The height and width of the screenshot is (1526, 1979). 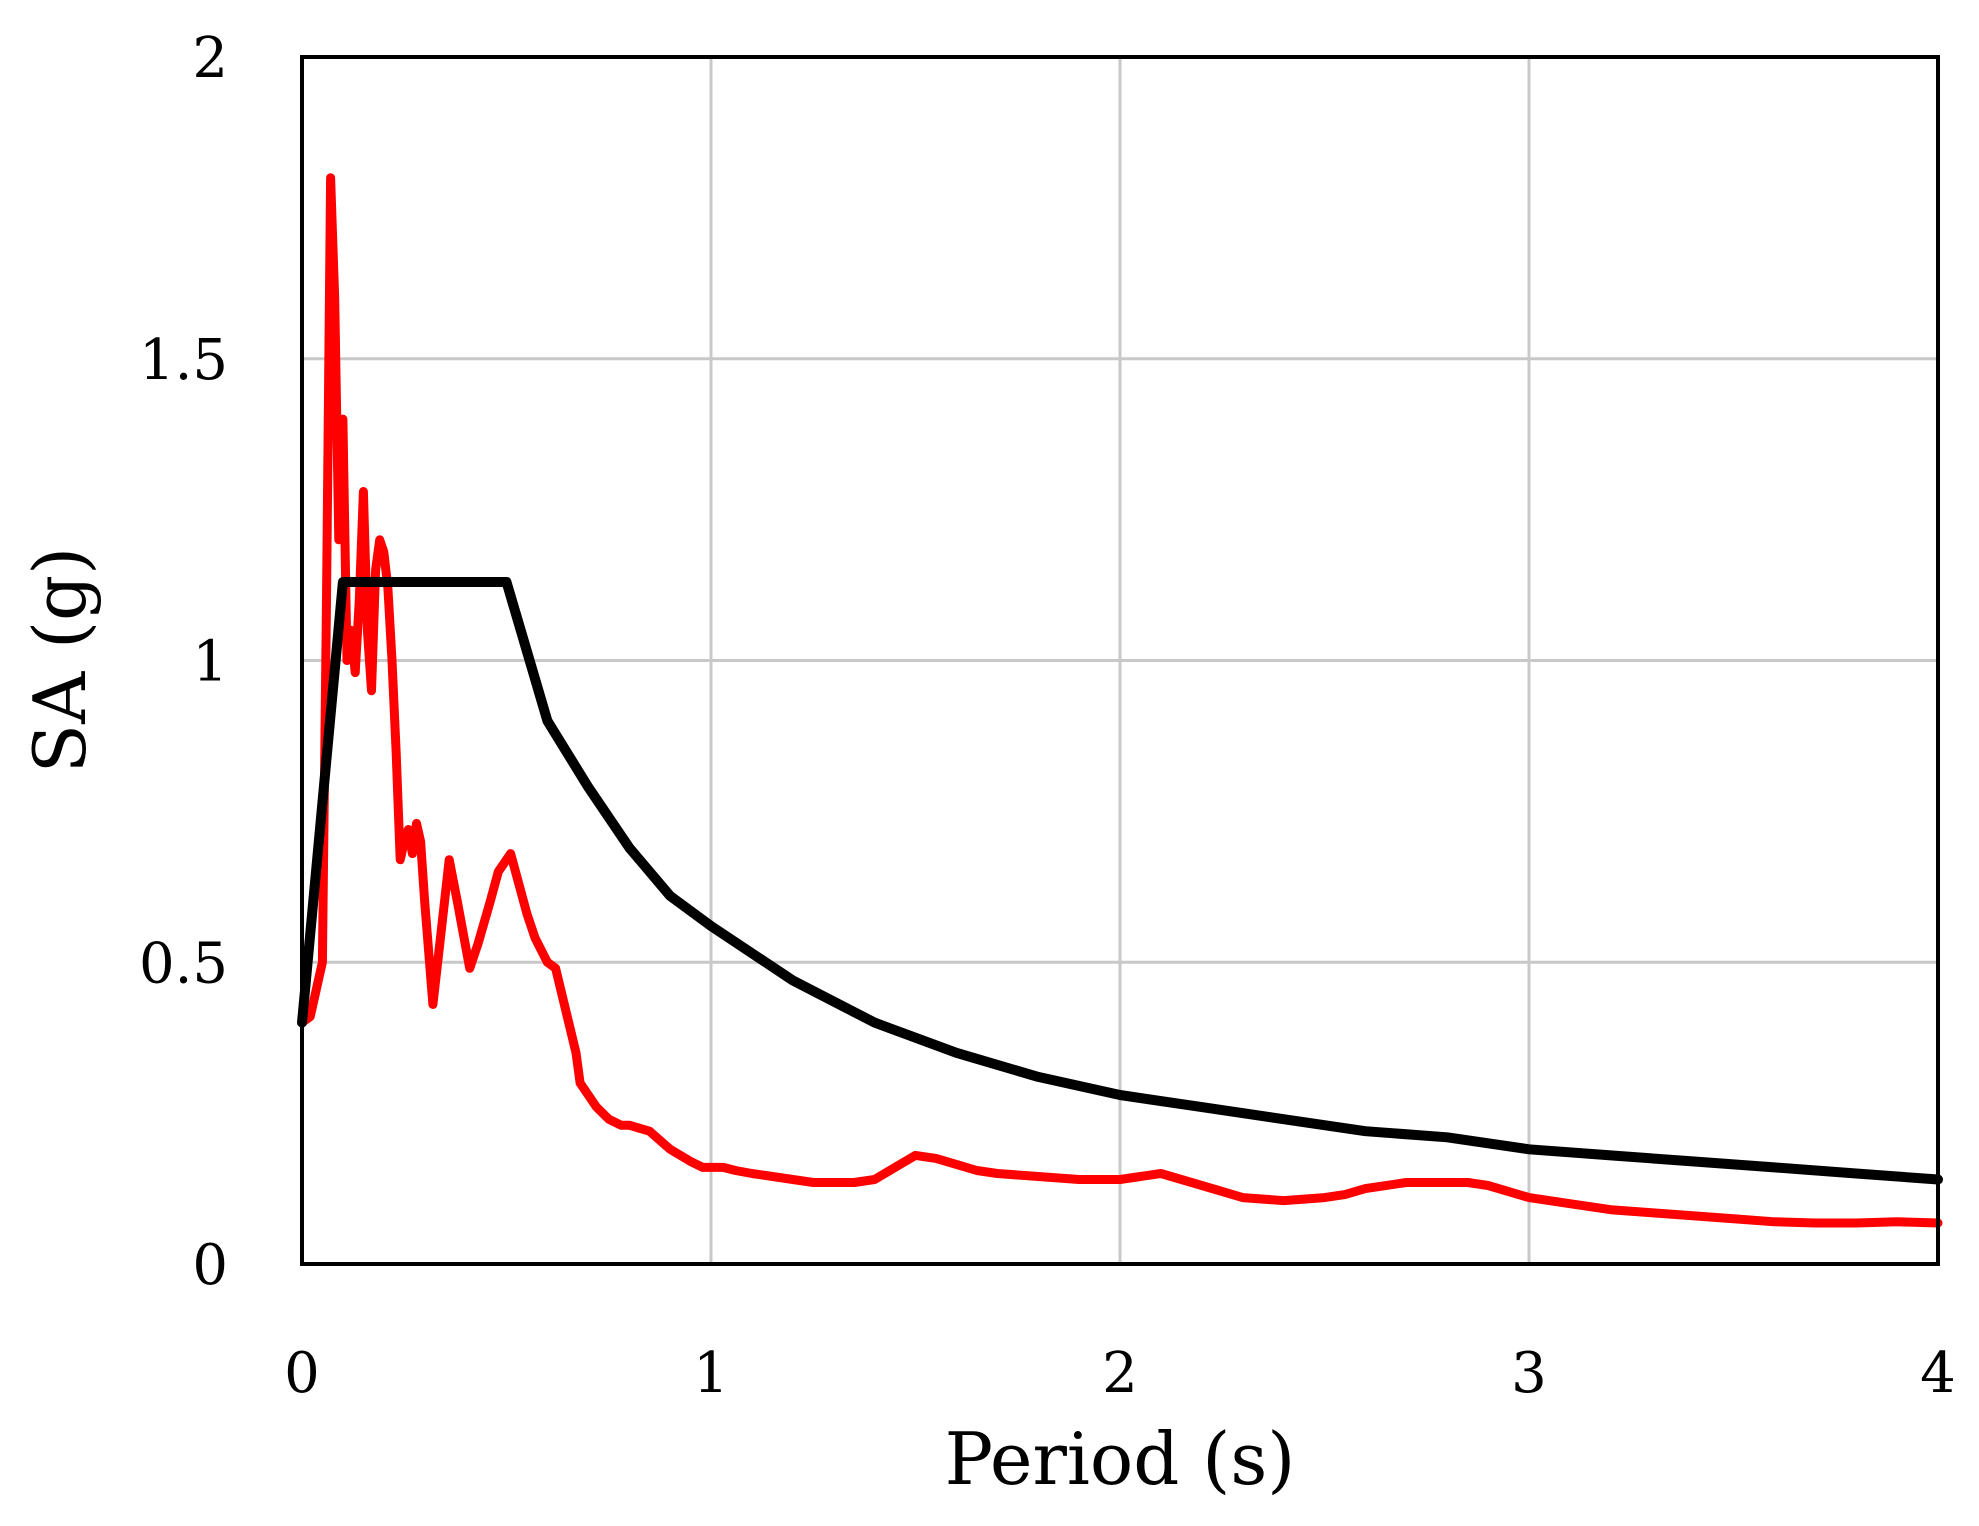 I want to click on y-tick-label: 1.5, so click(x=183, y=360).